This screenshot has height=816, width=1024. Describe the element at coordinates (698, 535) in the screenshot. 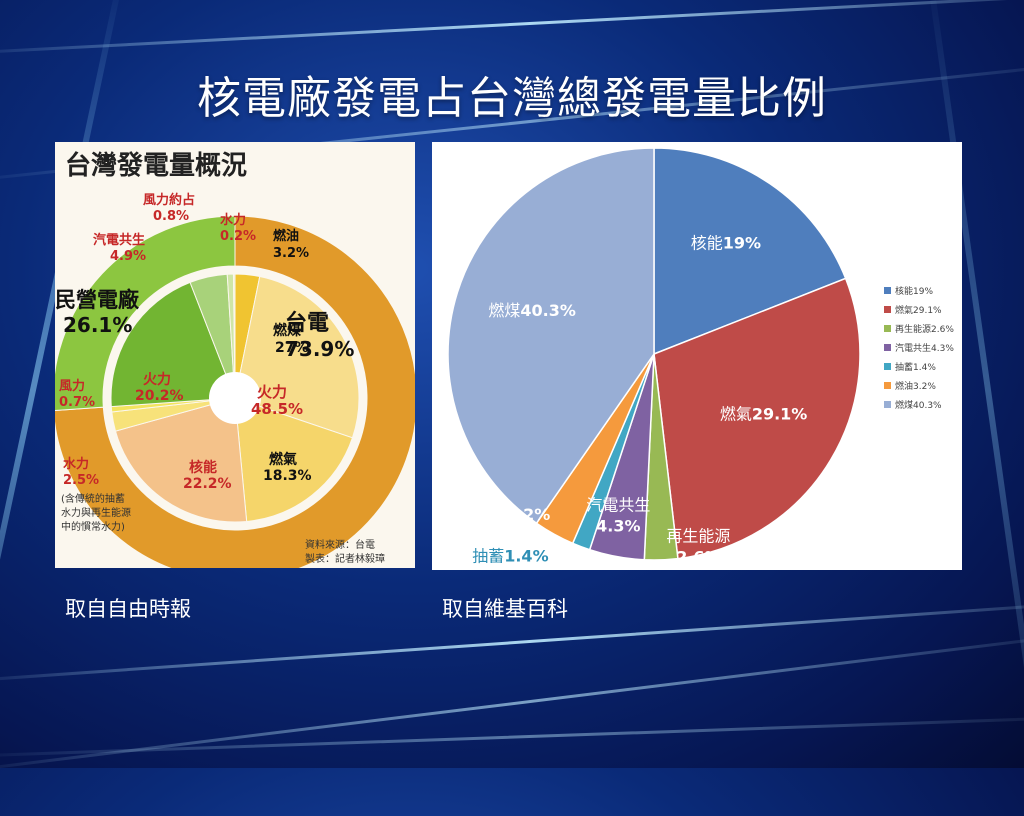

I see `pie-data-label-name: 再生能源` at that location.